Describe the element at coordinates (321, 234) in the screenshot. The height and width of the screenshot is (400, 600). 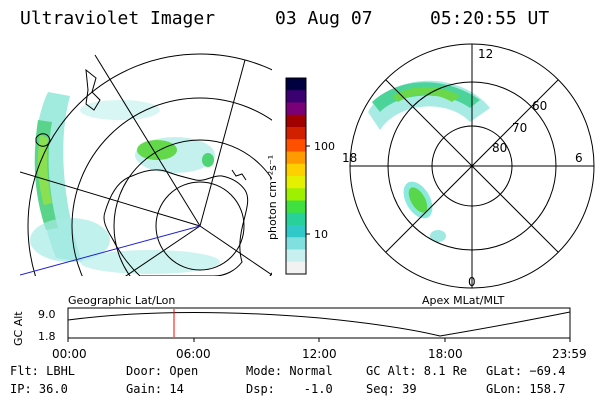
I see `colorbar-tick-10: 10` at that location.